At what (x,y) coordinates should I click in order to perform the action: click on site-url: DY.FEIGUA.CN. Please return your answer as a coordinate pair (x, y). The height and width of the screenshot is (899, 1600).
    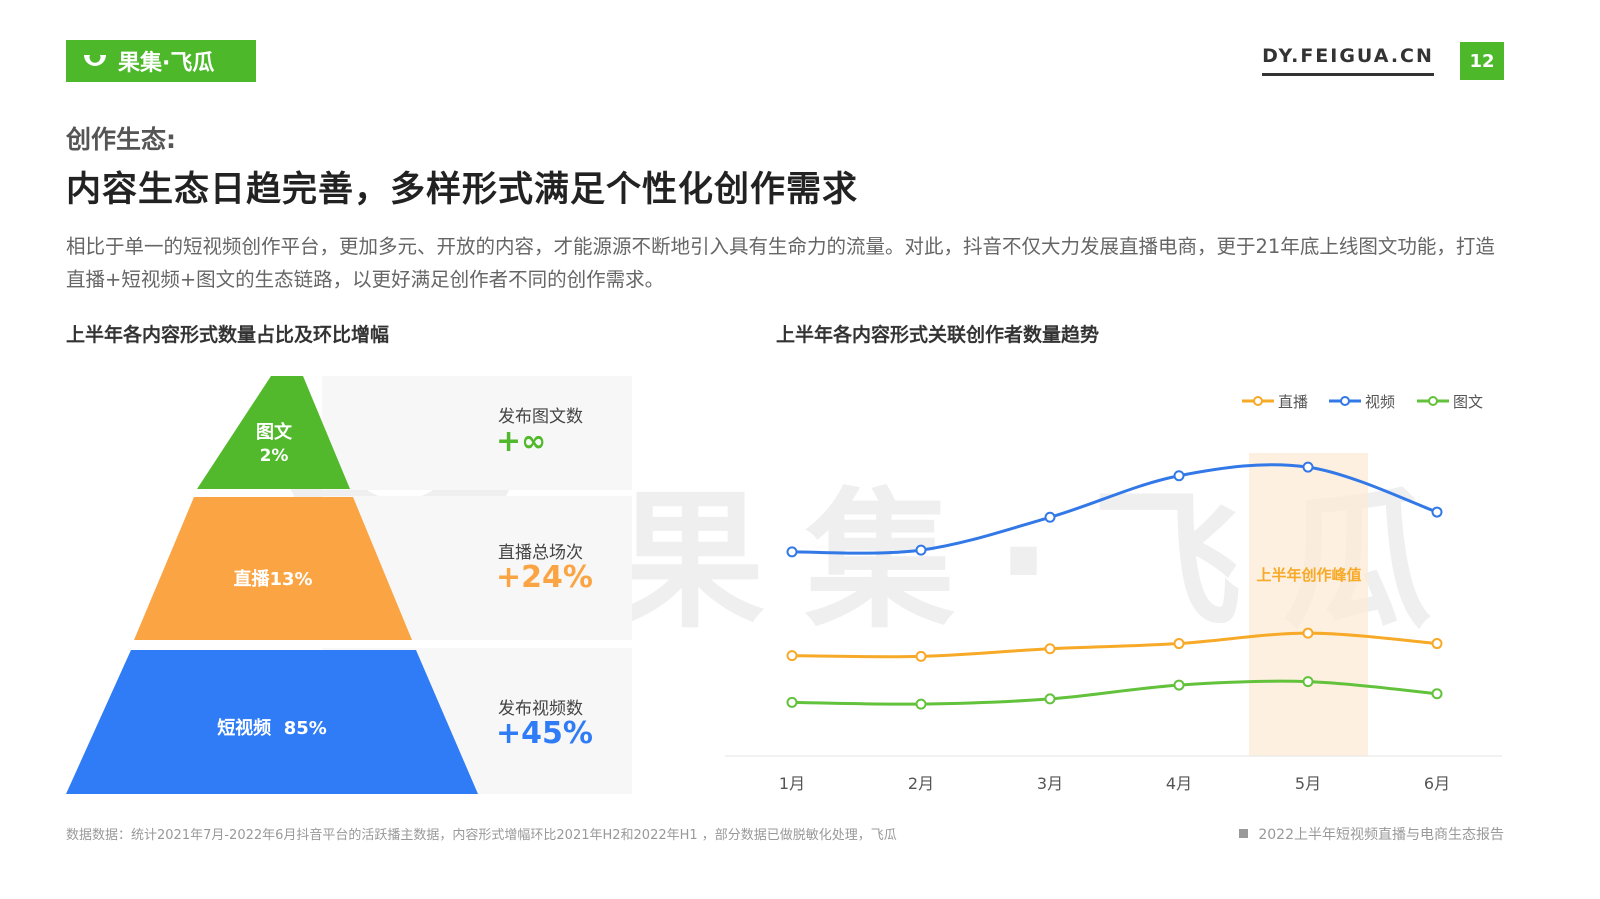
    Looking at the image, I should click on (1348, 60).